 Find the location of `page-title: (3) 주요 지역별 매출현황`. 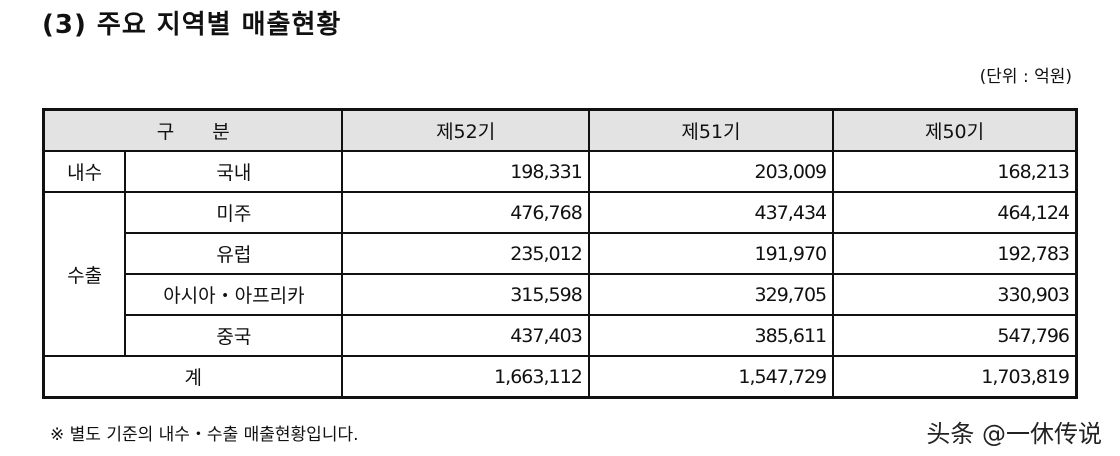

page-title: (3) 주요 지역별 매출현황 is located at coordinates (192, 25).